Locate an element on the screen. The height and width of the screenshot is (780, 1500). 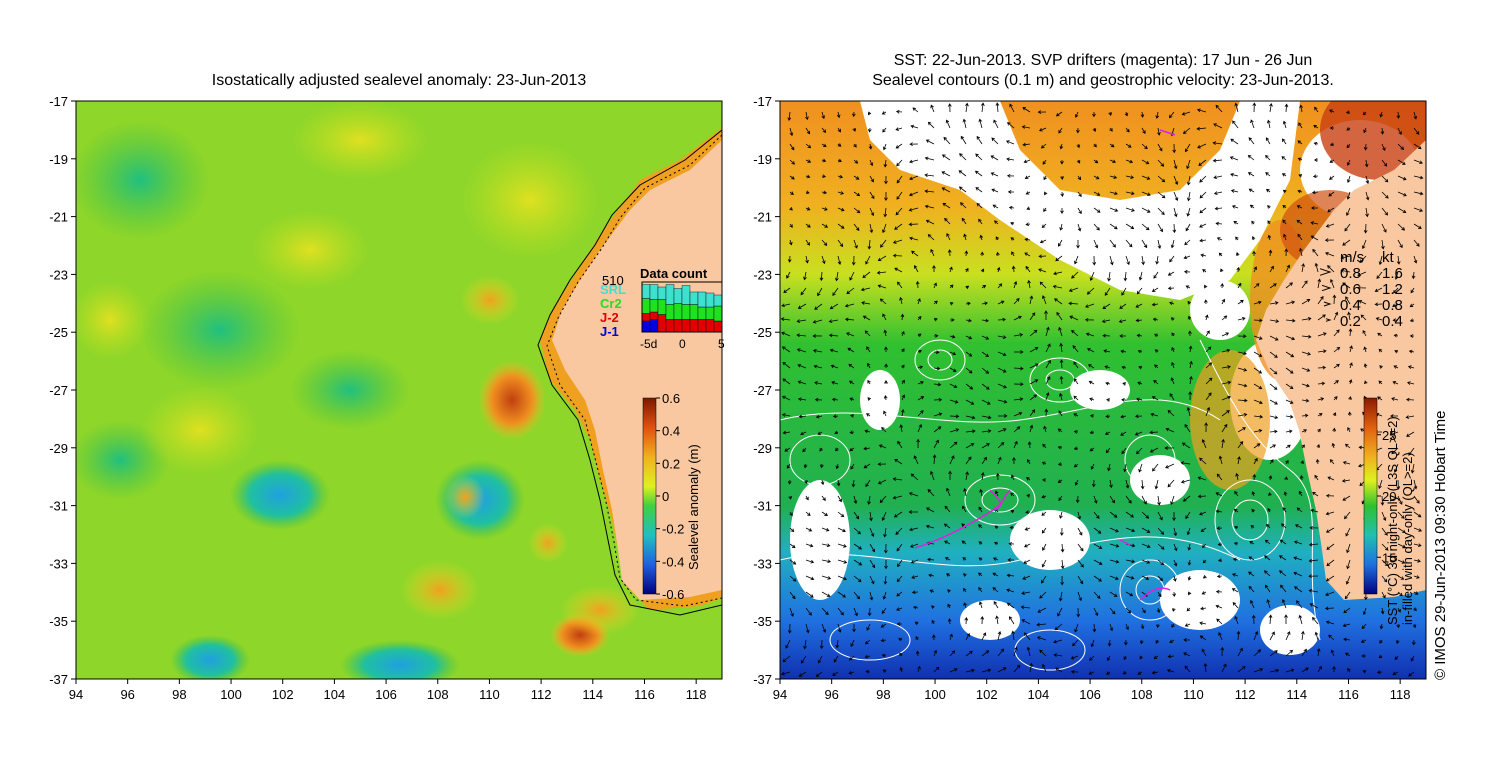
sla-colorbar-tick-label: 0.4 is located at coordinates (671, 431).